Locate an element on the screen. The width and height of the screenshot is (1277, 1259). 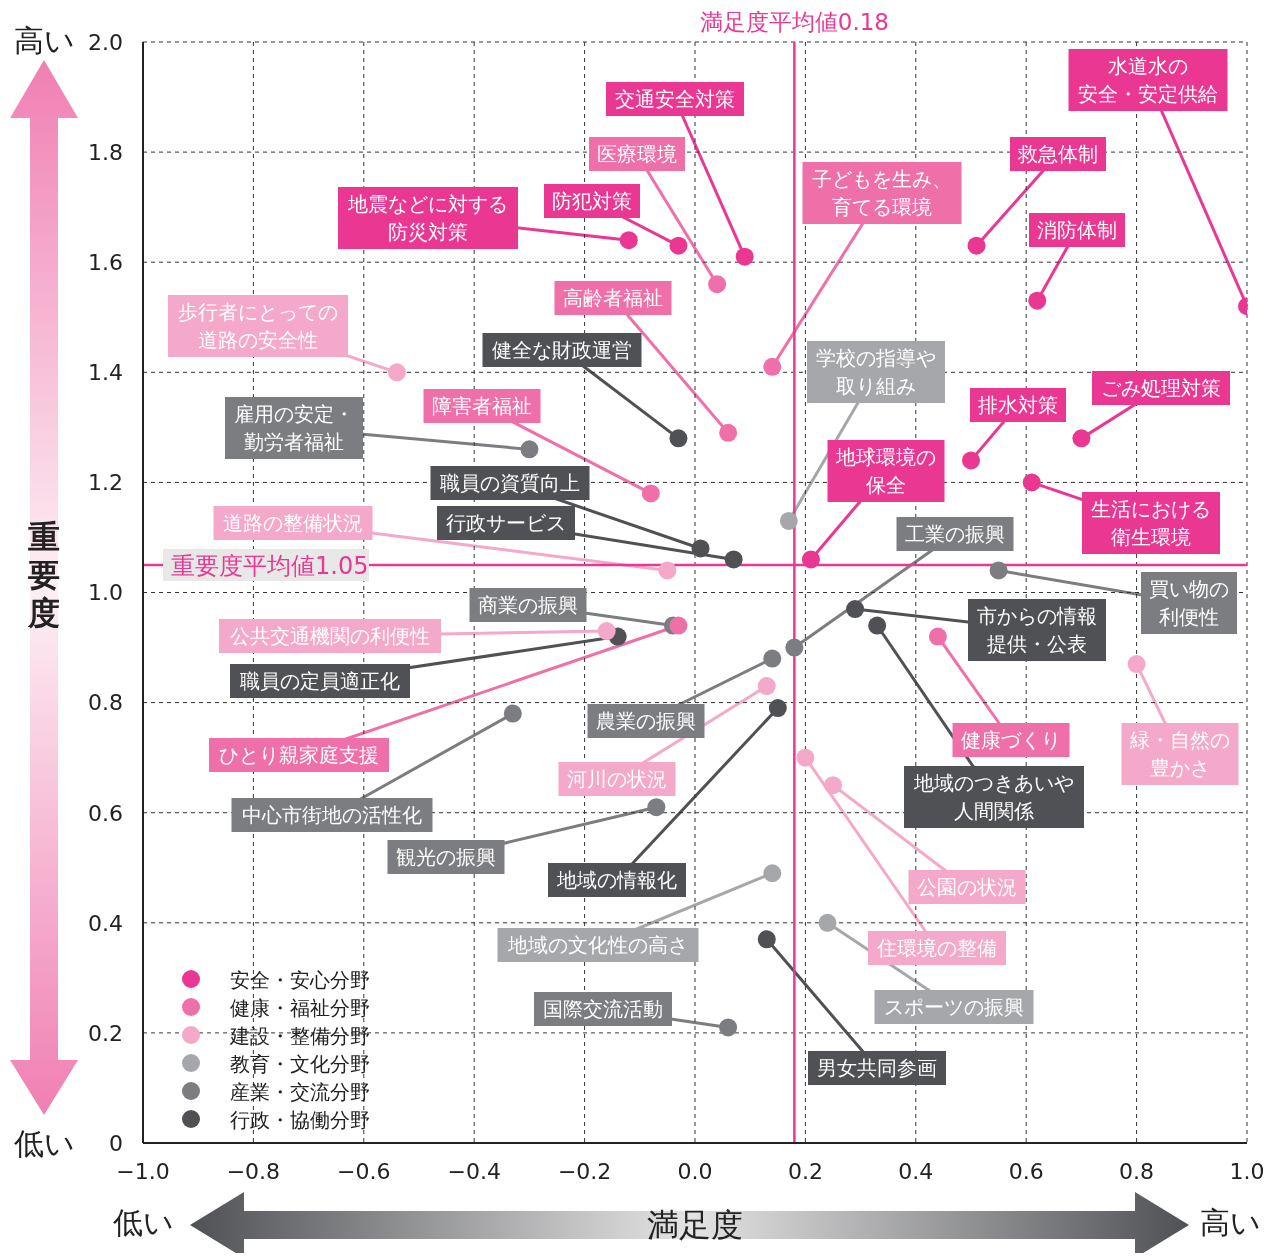
x-tick-label: 1.0 is located at coordinates (1247, 1171).